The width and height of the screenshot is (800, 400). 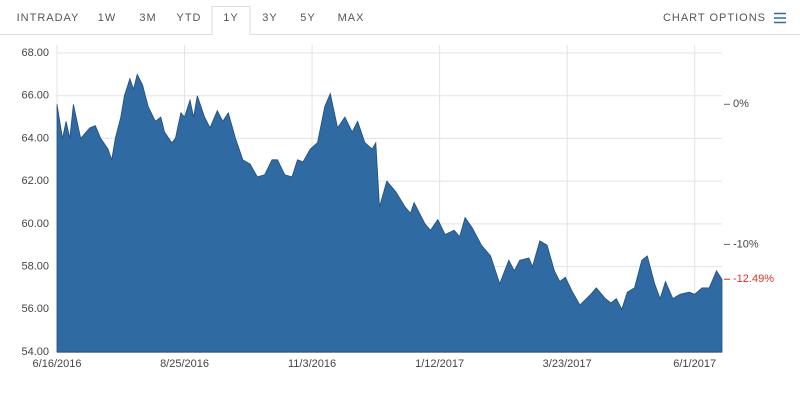 I want to click on y-tick-label: 66.00, so click(x=35, y=96).